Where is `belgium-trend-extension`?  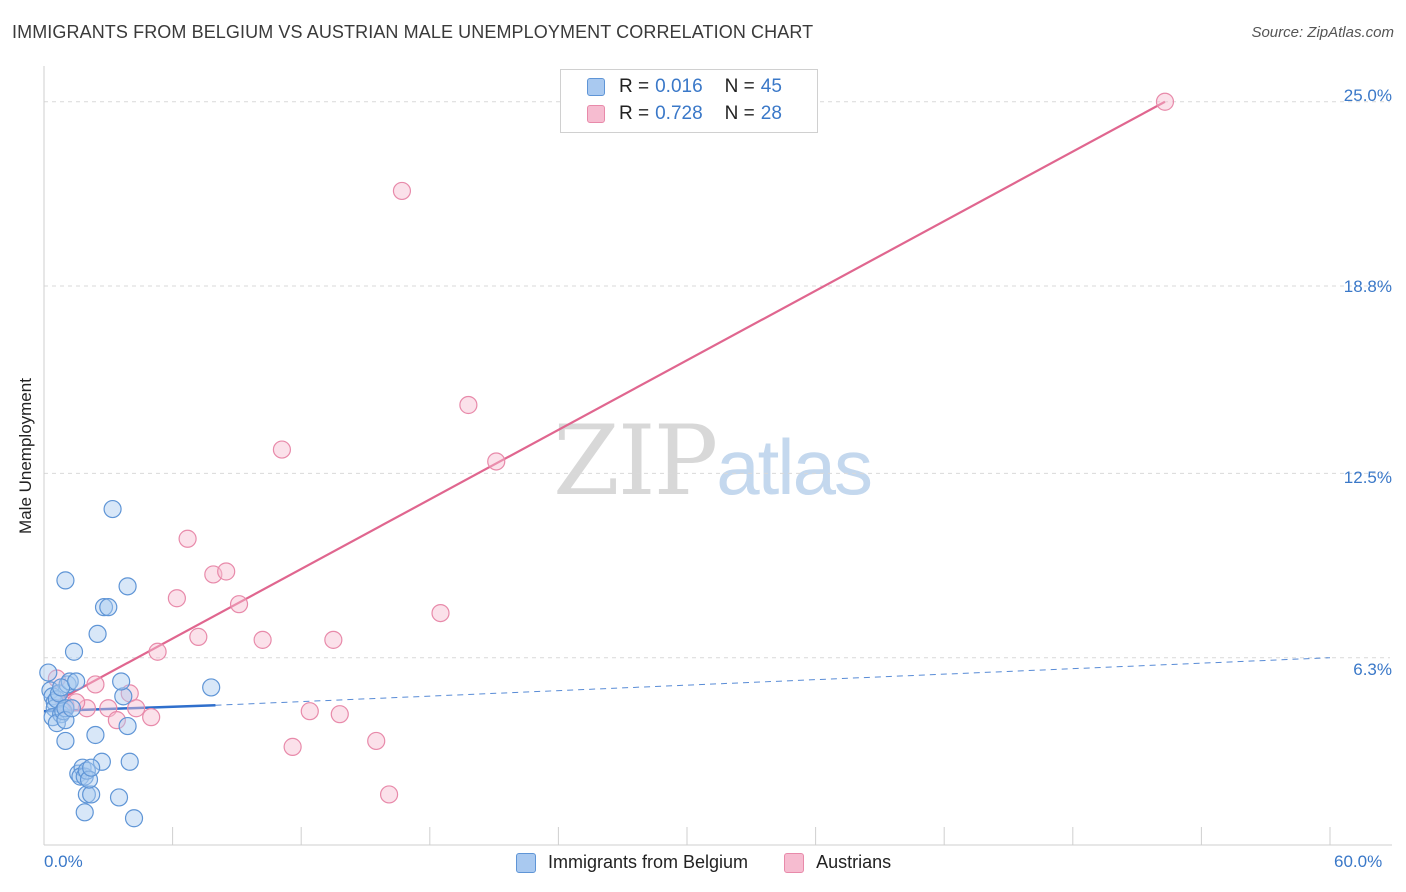
belgium-trend-extension is located at coordinates (773, 681).